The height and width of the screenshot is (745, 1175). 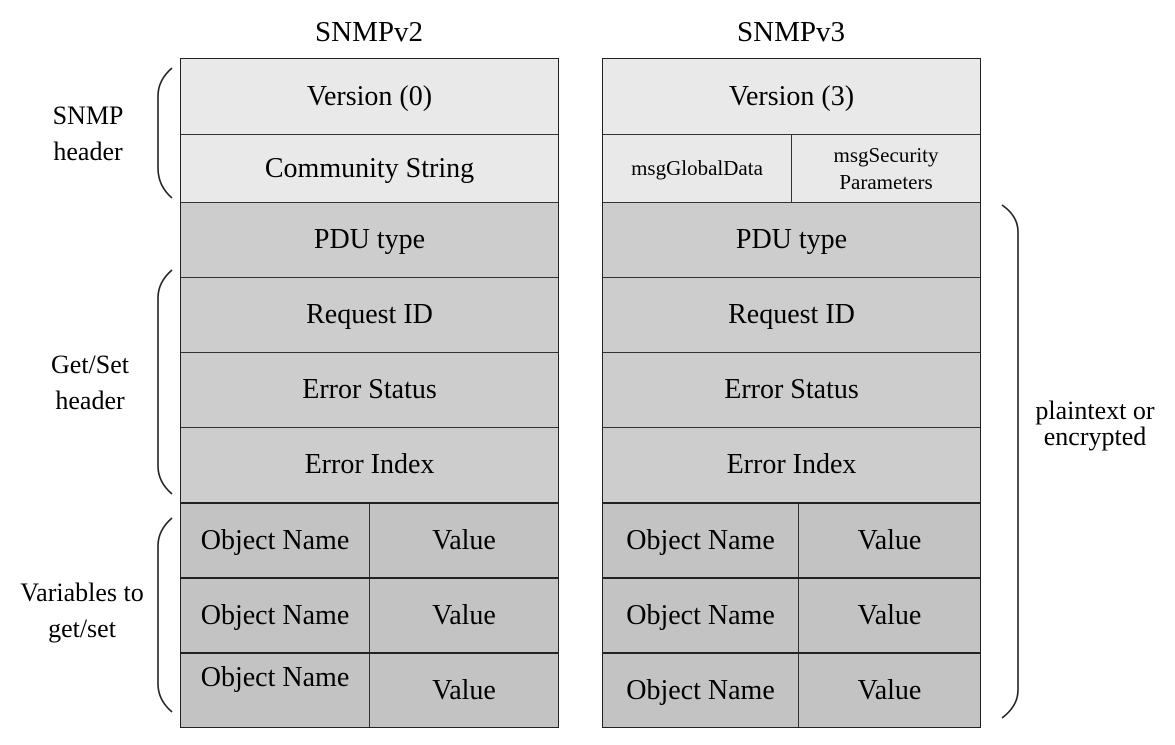 What do you see at coordinates (791, 239) in the screenshot?
I see `snmpv3-pdu-type-field: PDU type` at bounding box center [791, 239].